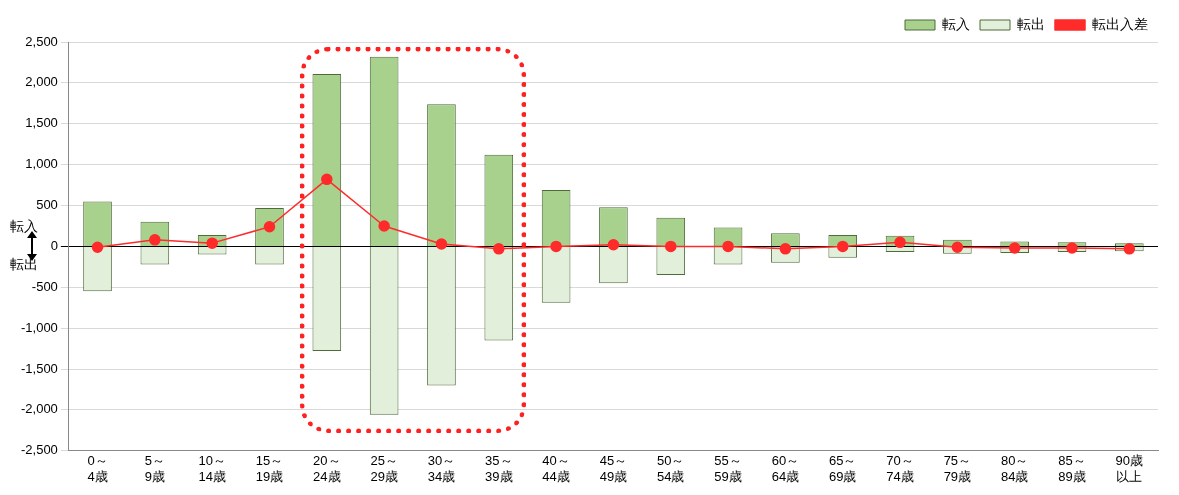 The height and width of the screenshot is (495, 1179). I want to click on x-tick-label: 35～39歳, so click(499, 468).